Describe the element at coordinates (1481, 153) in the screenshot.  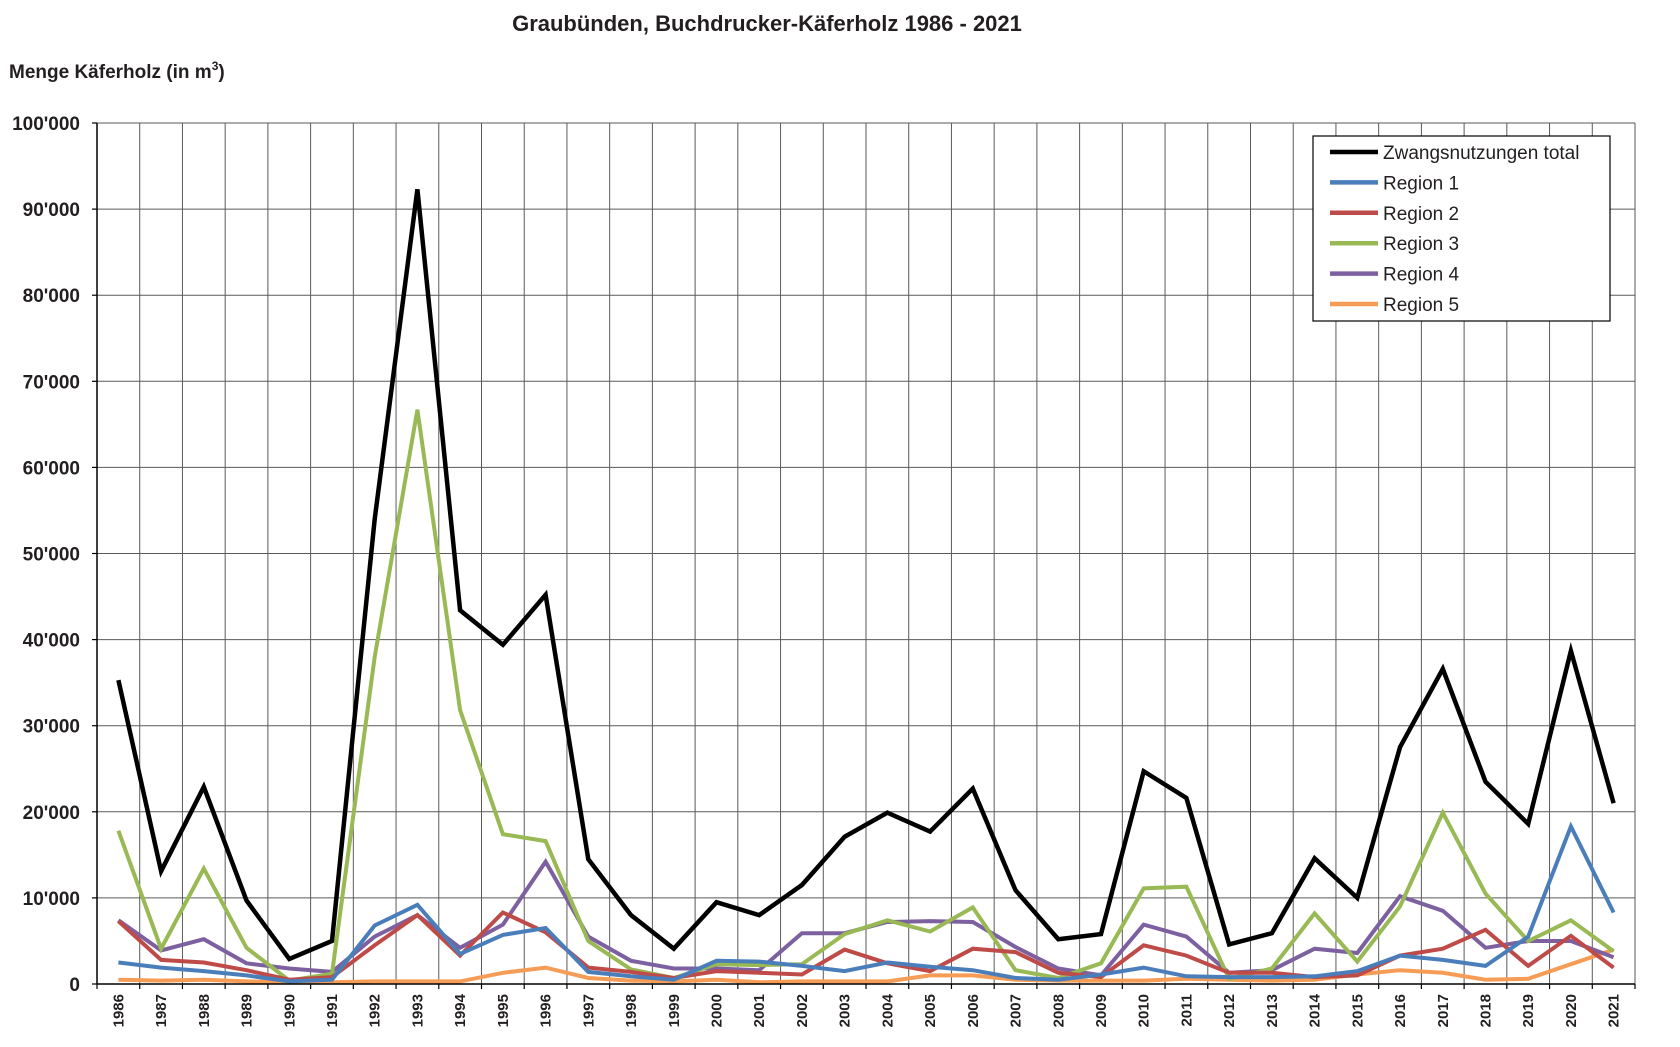
I see `legend-label: Zwangsnutzungen total` at that location.